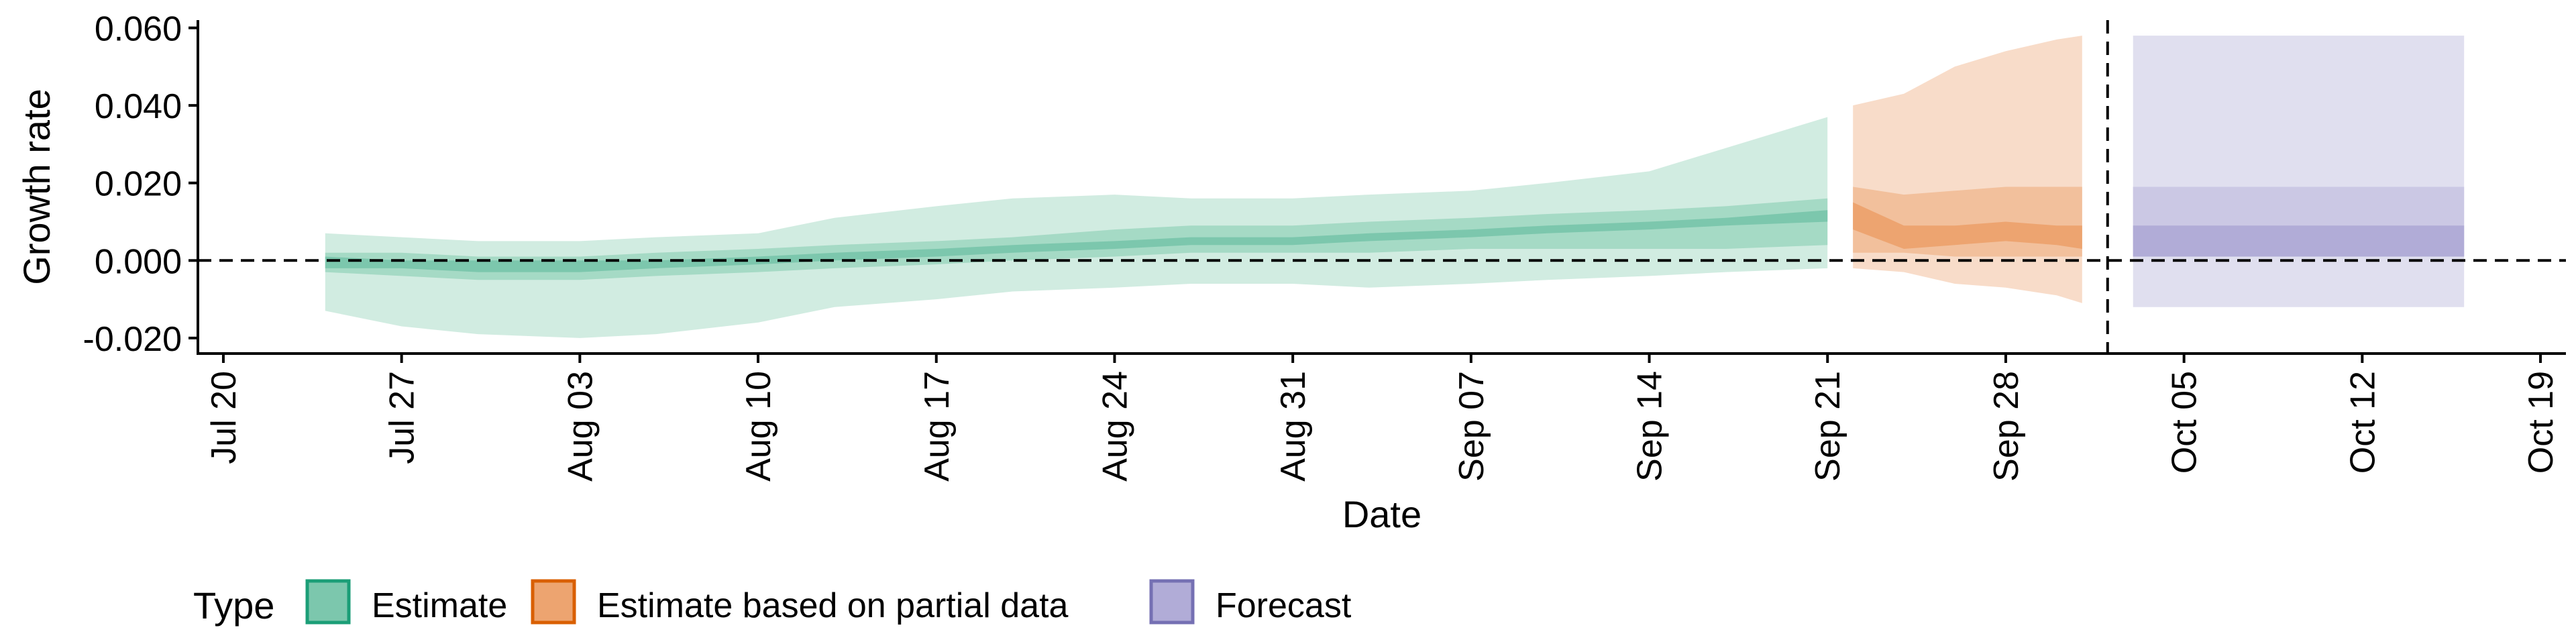 The width and height of the screenshot is (2576, 644). Describe the element at coordinates (36, 187) in the screenshot. I see `y-axis-label: Growth rate` at that location.